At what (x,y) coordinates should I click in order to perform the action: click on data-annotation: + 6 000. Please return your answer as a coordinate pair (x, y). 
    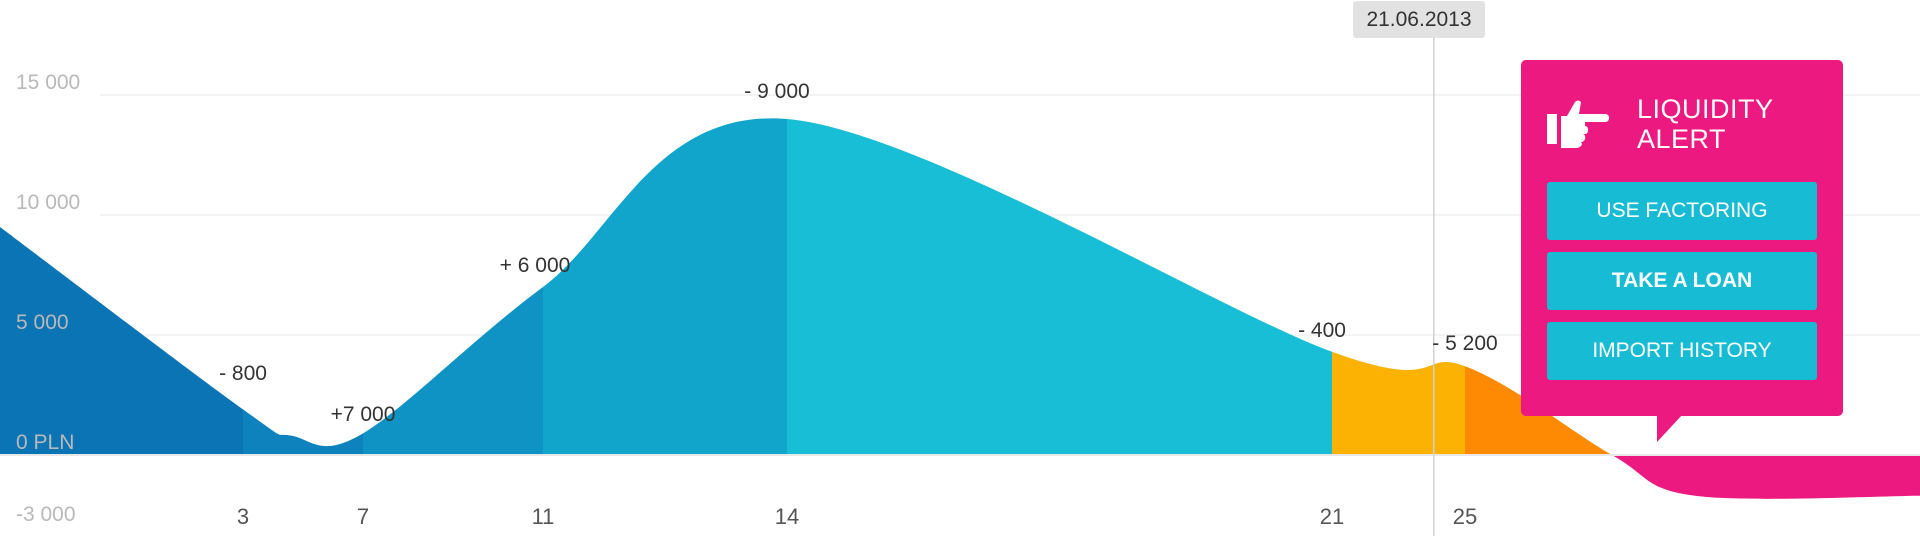
    Looking at the image, I should click on (535, 265).